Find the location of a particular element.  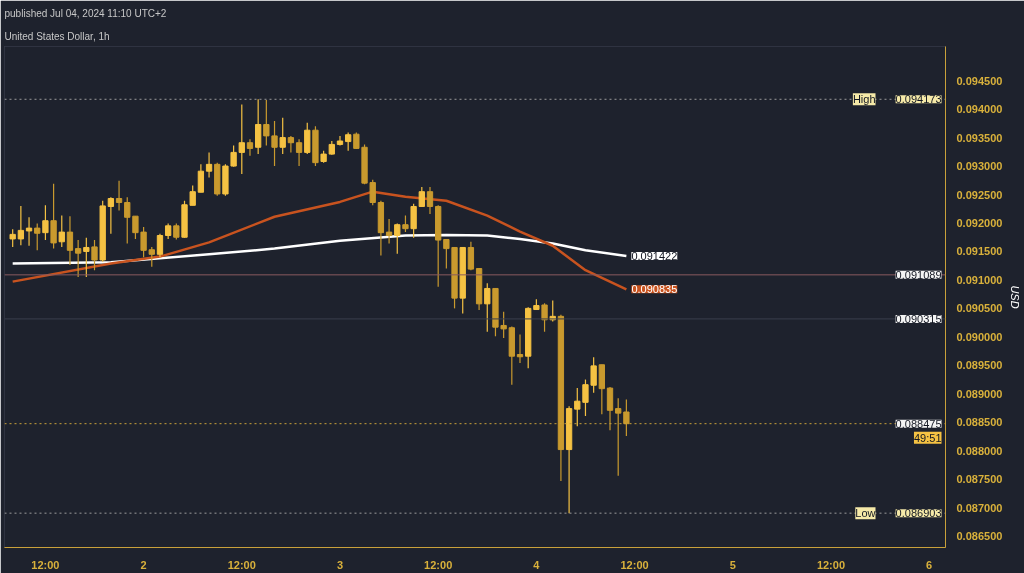

annotation: 49:51 is located at coordinates (927, 437).